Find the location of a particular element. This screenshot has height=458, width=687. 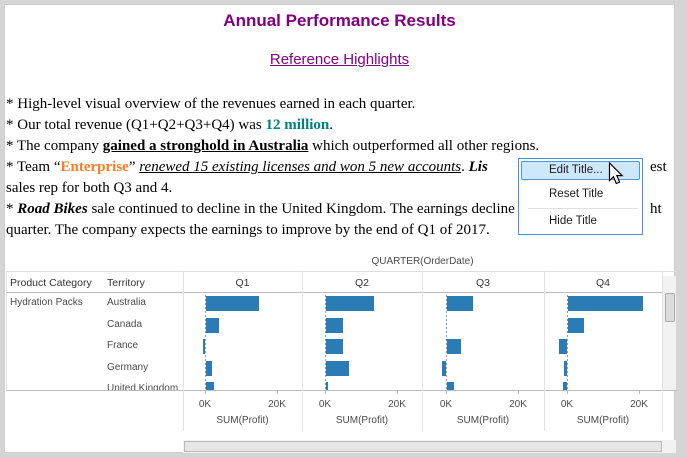

bar-Q1-germany is located at coordinates (208, 368).